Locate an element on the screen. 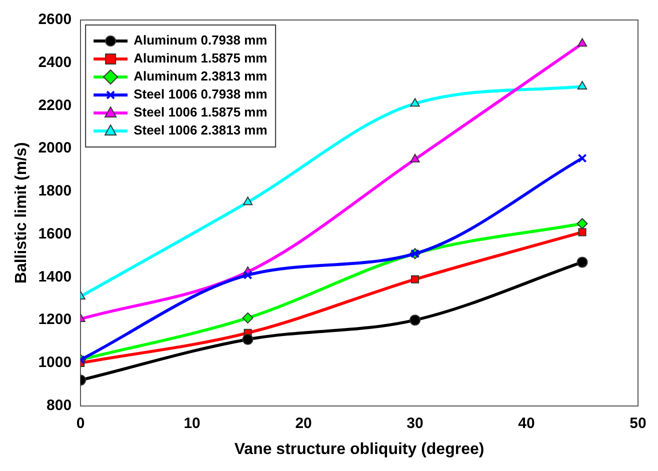 The image size is (658, 471). y-tick-label: 1400 is located at coordinates (55, 277).